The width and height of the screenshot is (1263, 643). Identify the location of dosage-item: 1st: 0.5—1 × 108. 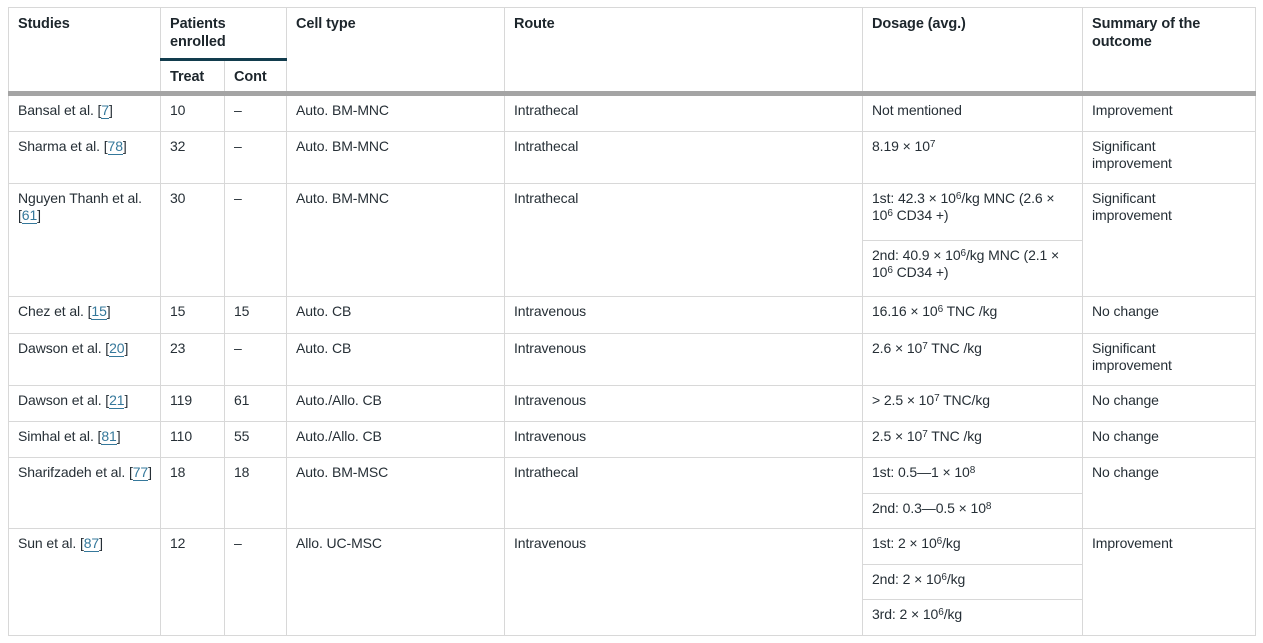
(924, 472).